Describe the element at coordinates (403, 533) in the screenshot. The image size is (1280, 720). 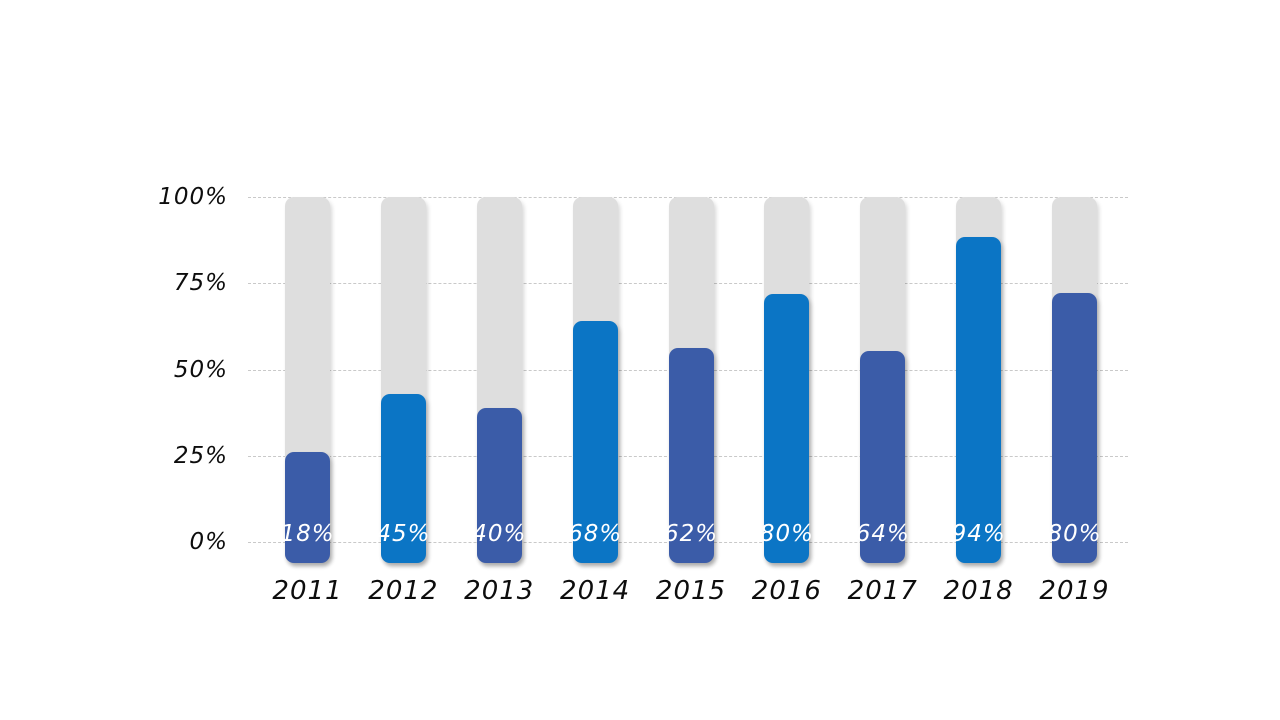
I see `bar-data-label: 45%` at that location.